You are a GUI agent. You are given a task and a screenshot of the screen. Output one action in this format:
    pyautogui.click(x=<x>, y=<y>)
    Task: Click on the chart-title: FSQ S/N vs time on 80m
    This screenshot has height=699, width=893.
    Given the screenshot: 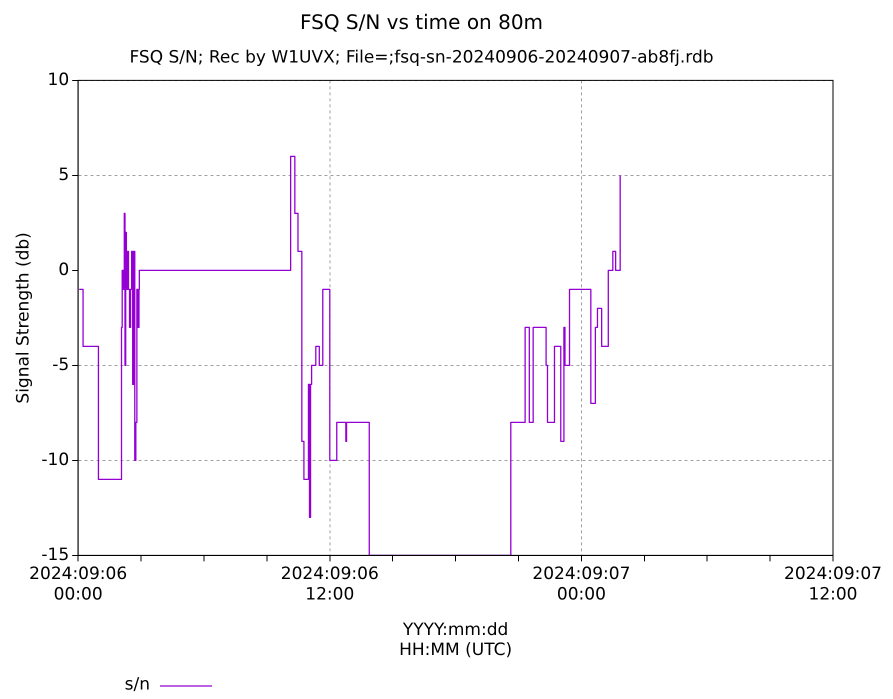 What is the action you would take?
    pyautogui.click(x=422, y=22)
    